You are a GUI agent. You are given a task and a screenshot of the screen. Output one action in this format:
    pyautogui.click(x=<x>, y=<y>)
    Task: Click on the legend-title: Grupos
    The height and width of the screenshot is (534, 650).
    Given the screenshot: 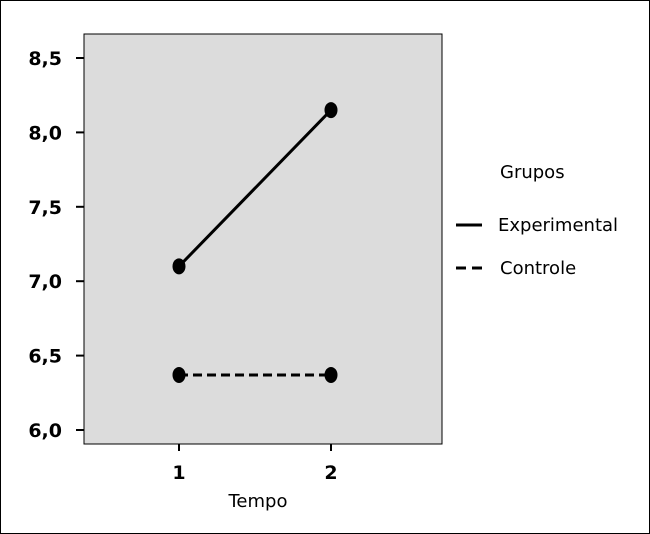 What is the action you would take?
    pyautogui.click(x=532, y=172)
    